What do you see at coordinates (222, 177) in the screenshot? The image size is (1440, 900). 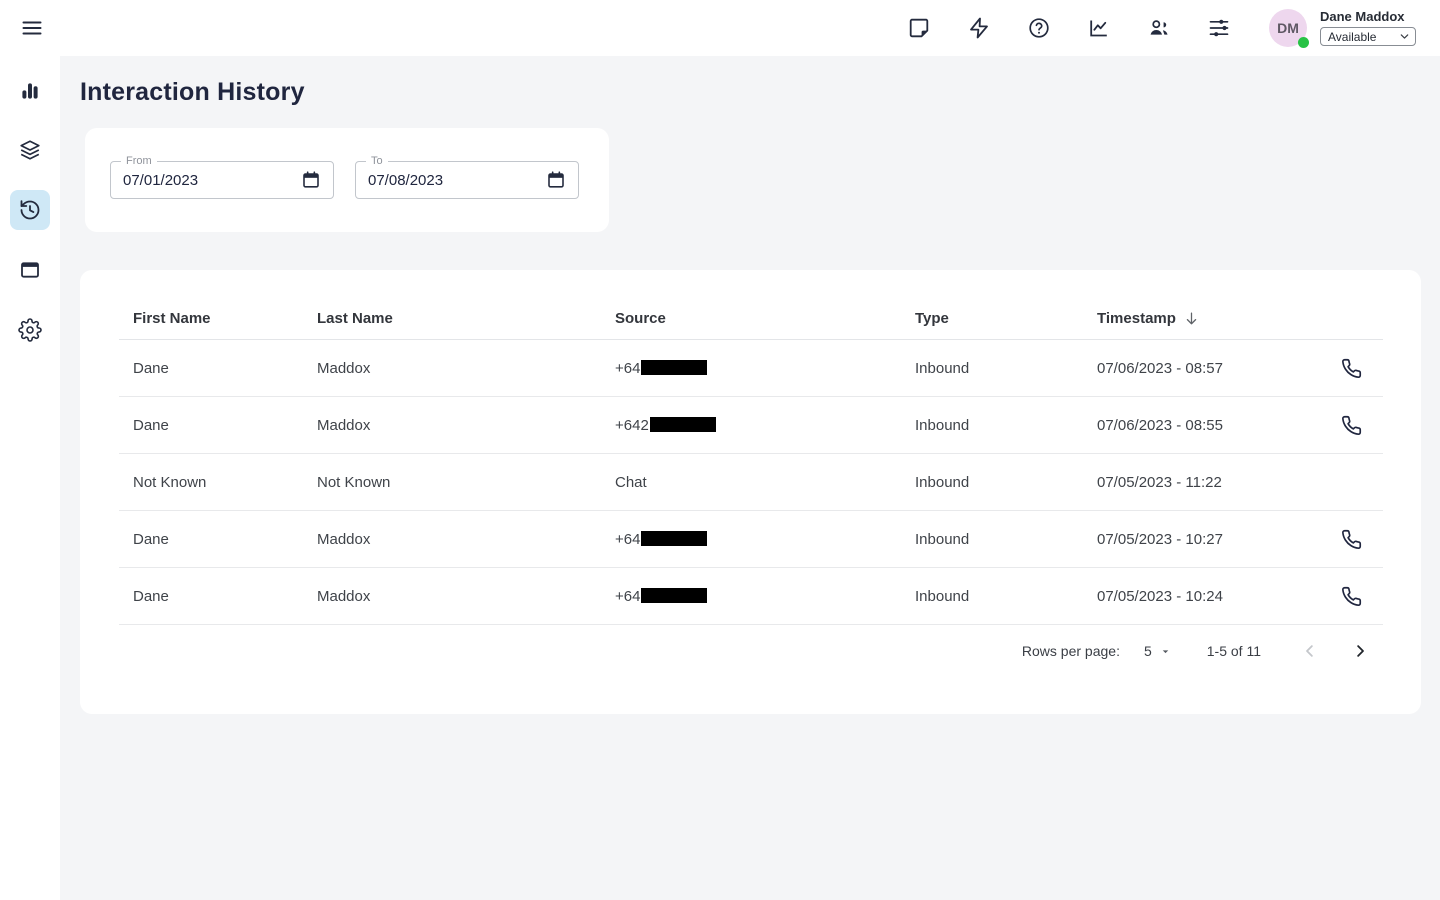 I see `from-date-field: From 07/01/2023` at bounding box center [222, 177].